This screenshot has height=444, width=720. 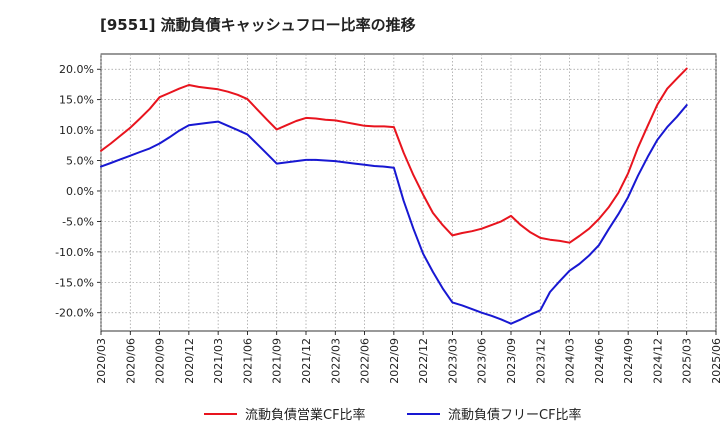 What do you see at coordinates (628, 361) in the screenshot?
I see `x-tick-label: 2024/09` at bounding box center [628, 361].